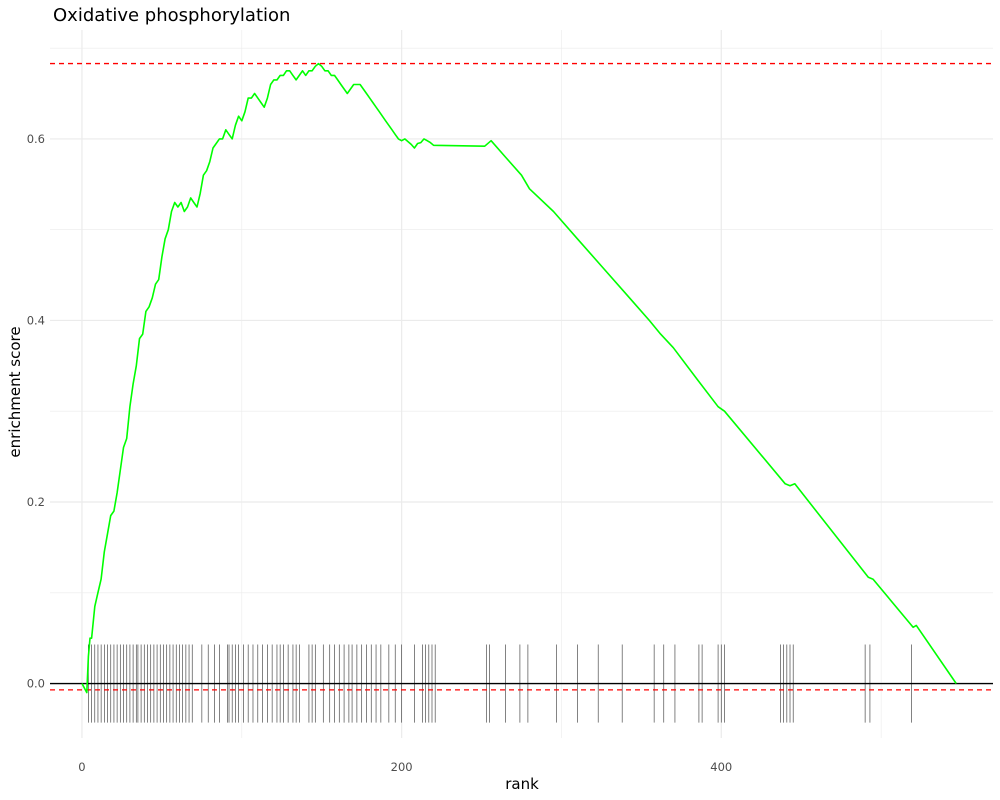 The image size is (1000, 800). I want to click on y-tick-label: 0.0, so click(36, 684).